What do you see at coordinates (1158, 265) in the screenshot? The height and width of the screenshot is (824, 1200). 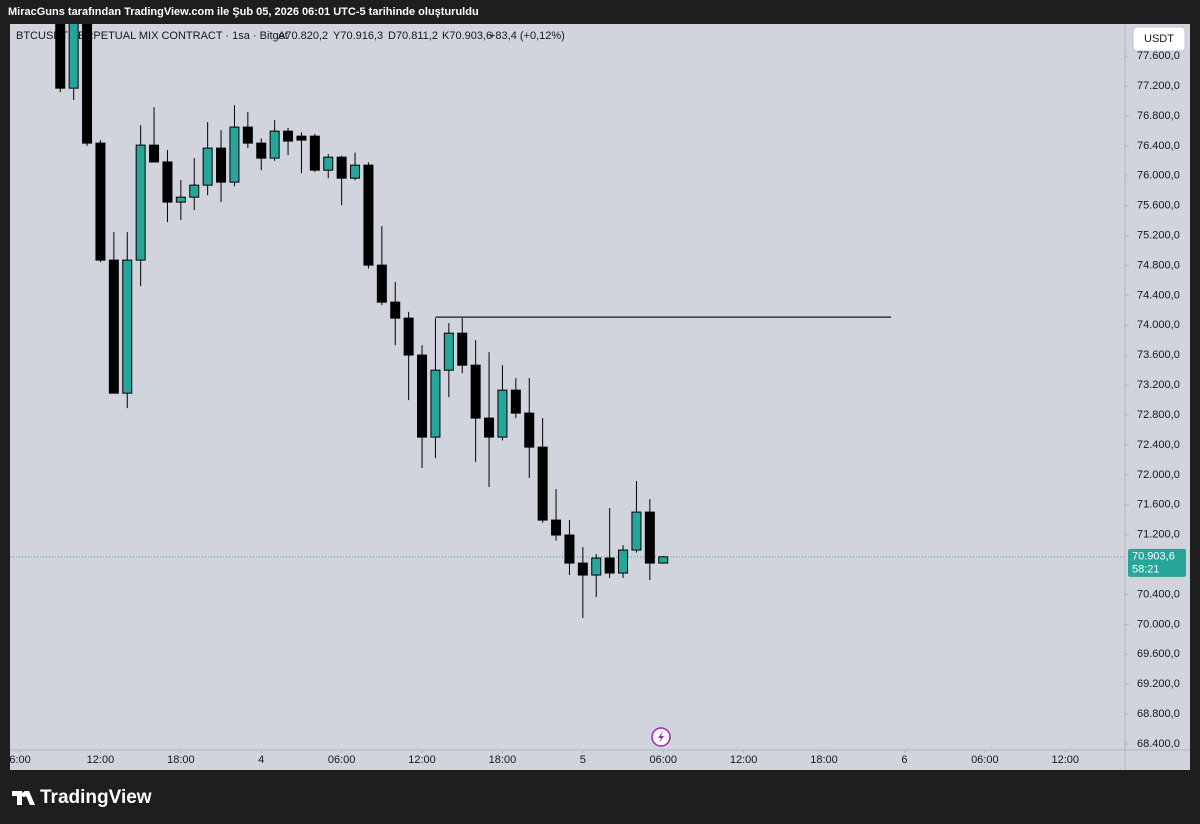 I see `y-tick-label: 74.800,0` at bounding box center [1158, 265].